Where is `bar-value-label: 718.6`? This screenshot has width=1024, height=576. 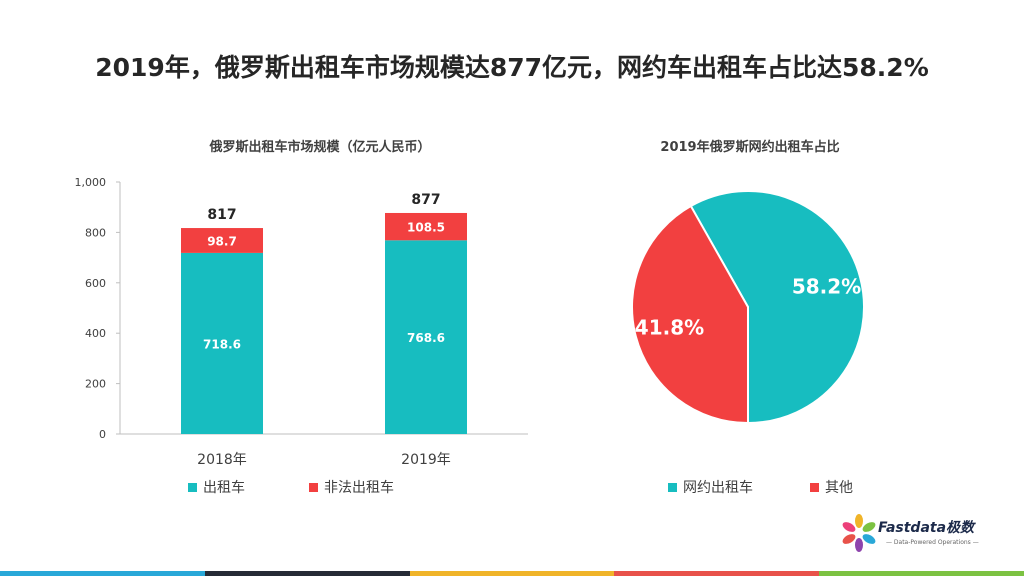
bar-value-label: 718.6 is located at coordinates (222, 344).